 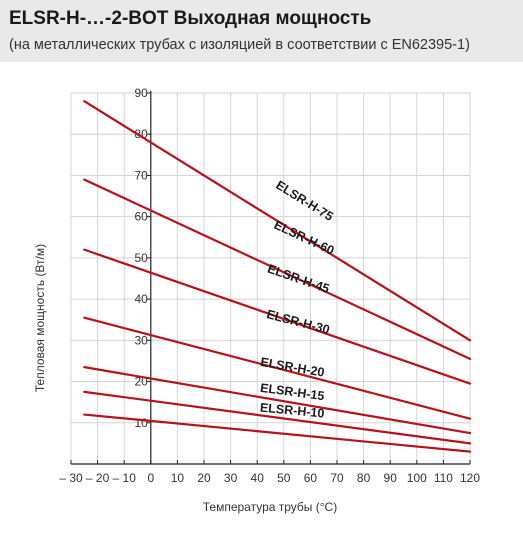 I want to click on y-tick-label: 10, so click(x=141, y=423).